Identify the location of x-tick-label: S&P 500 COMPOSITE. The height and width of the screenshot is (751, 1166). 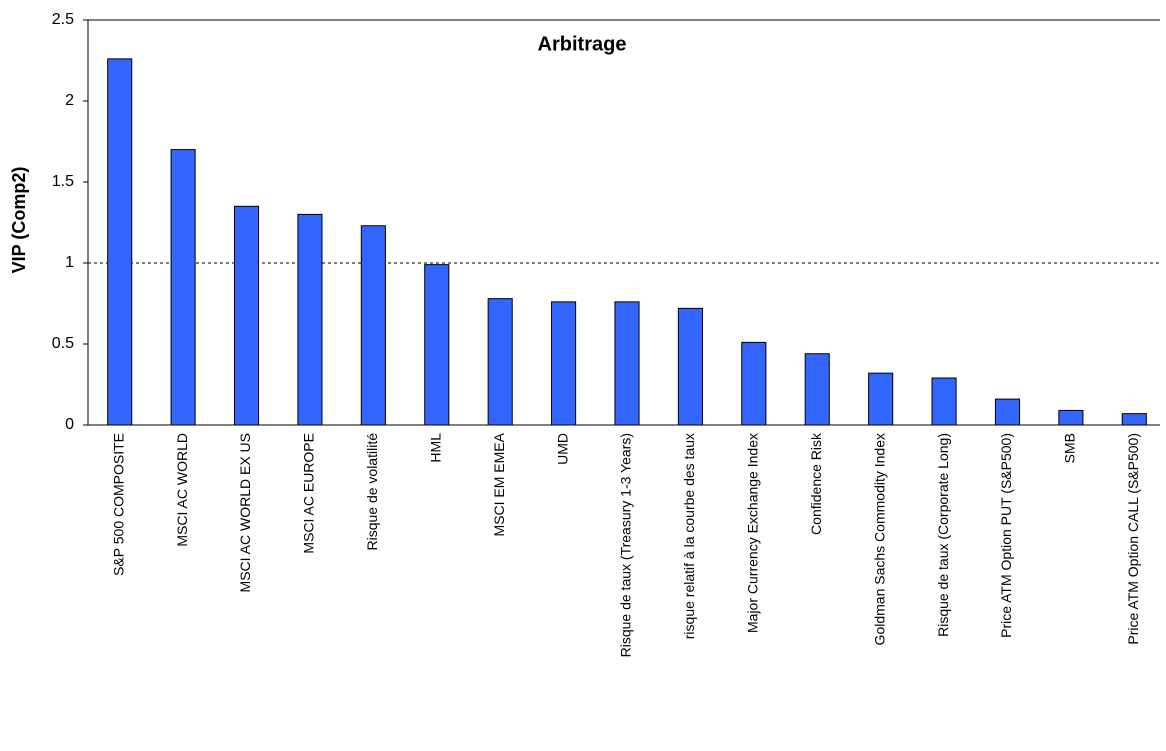
(118, 504).